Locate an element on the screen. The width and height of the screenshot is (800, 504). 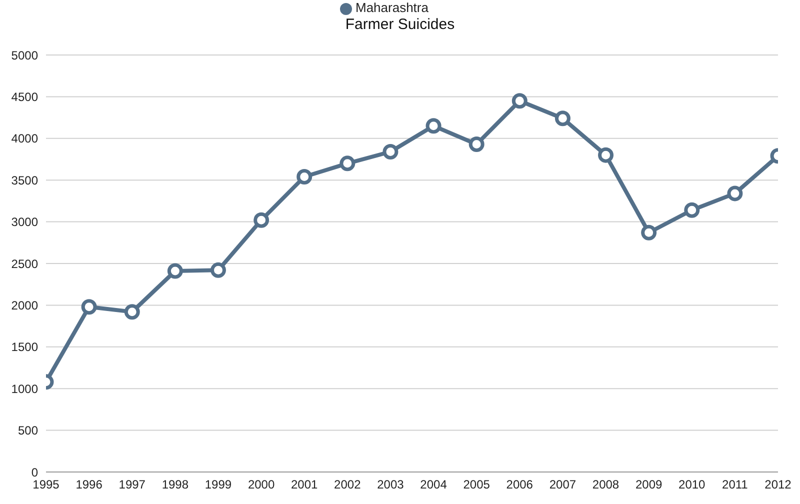
y-tick-label: 5000 is located at coordinates (24, 55).